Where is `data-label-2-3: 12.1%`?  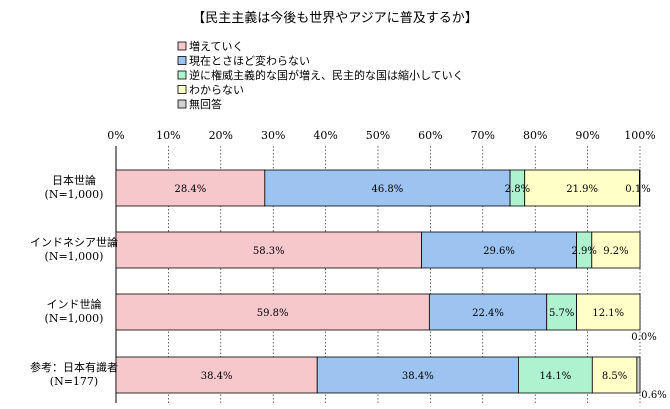
data-label-2-3: 12.1% is located at coordinates (608, 313).